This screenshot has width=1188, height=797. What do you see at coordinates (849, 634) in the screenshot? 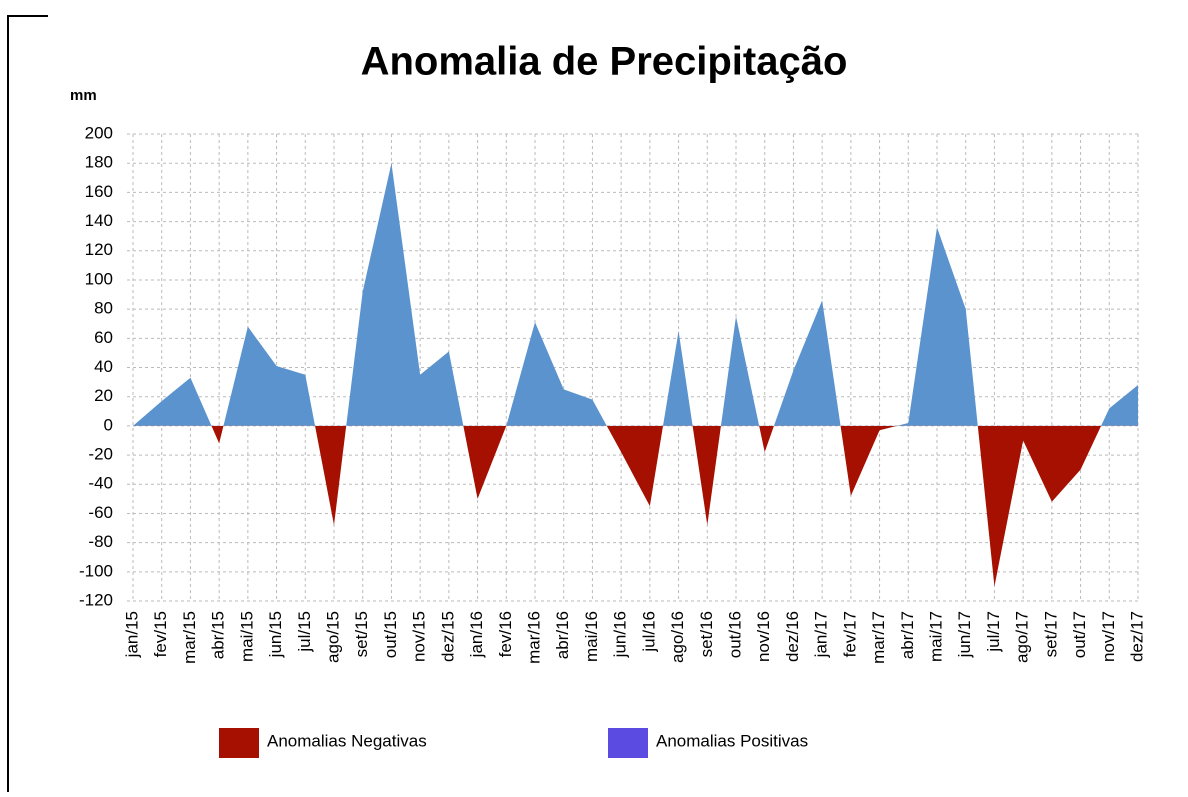
I see `x-tick-label: fev/17` at bounding box center [849, 634].